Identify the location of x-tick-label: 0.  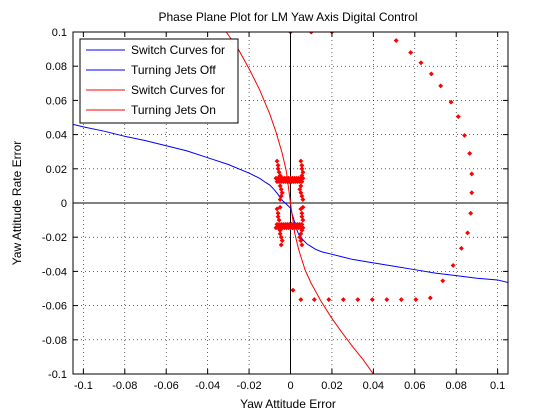
(290, 386).